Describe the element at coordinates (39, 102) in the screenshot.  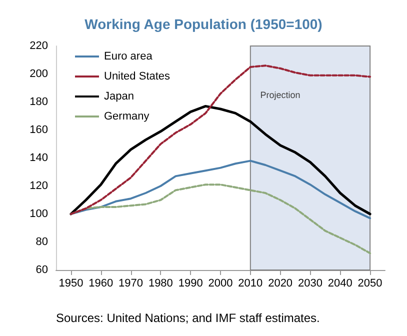
I see `y-tick-label: 180` at that location.